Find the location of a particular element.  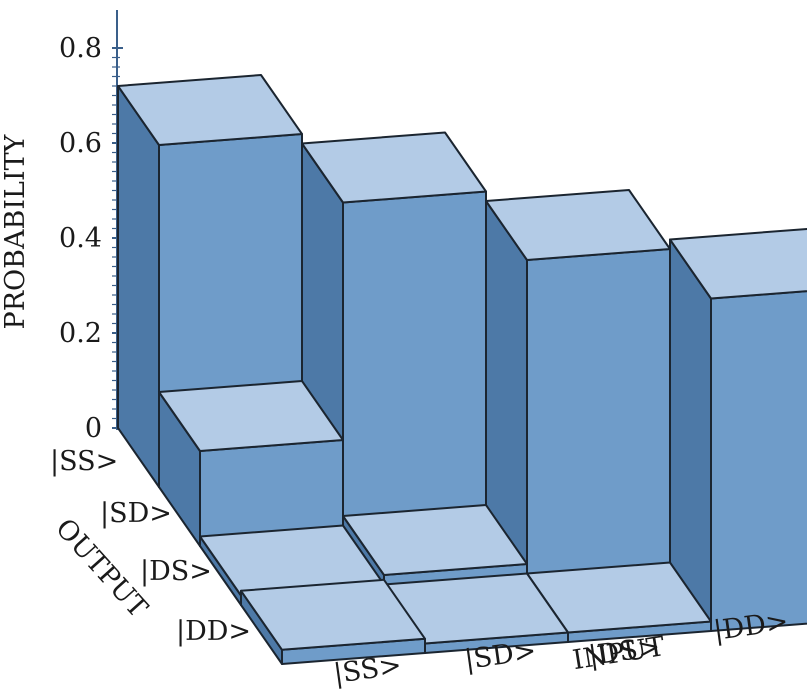

bar-DD-DD is located at coordinates (738, 429).